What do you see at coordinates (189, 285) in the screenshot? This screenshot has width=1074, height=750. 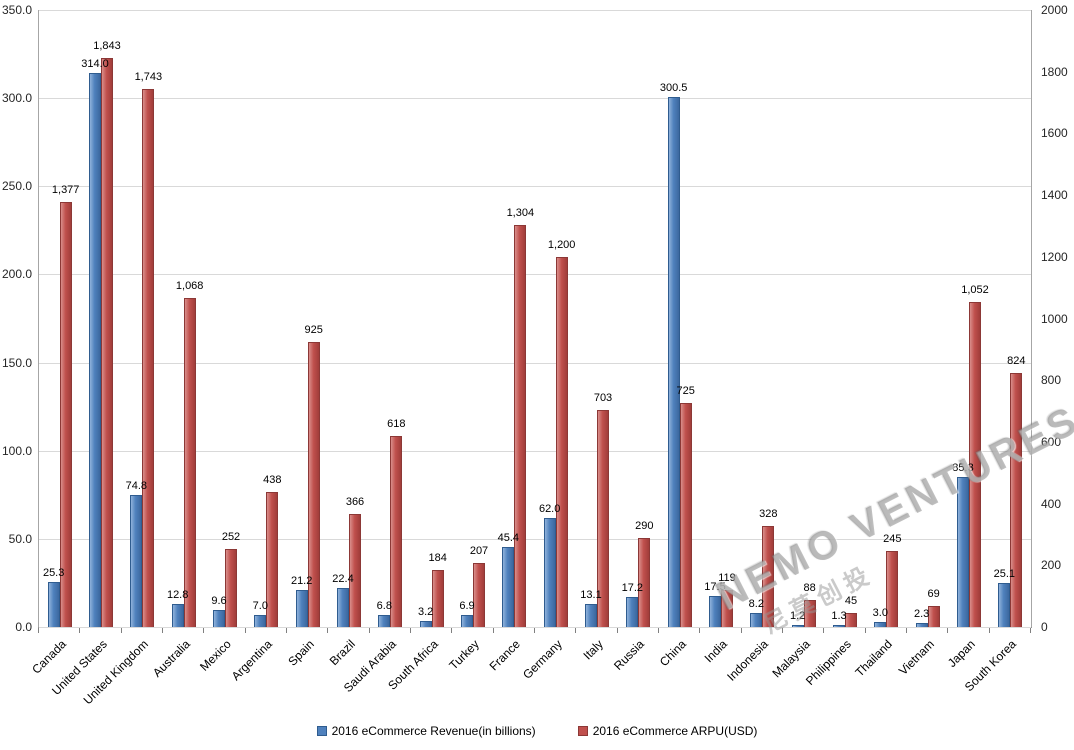 I see `arpu-value-label: 1,068` at bounding box center [189, 285].